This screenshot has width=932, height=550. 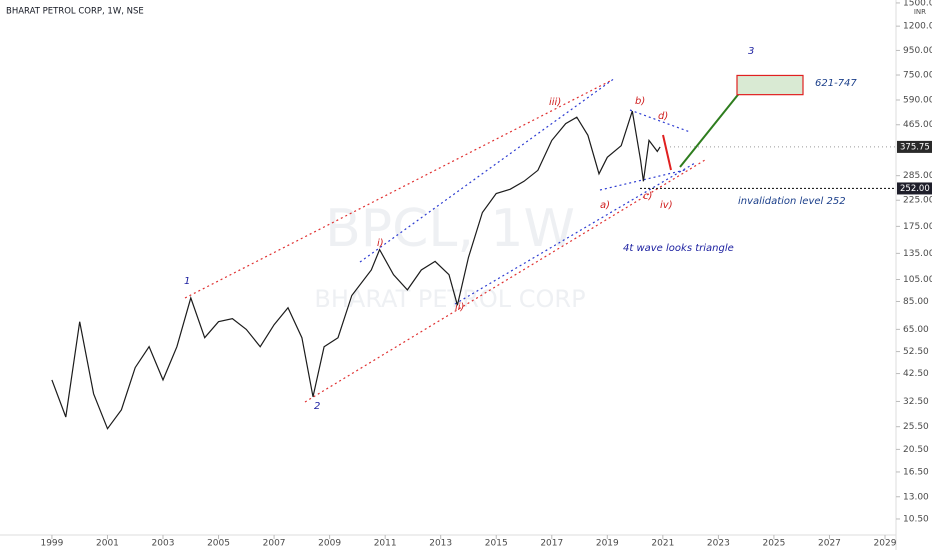 What do you see at coordinates (917, 254) in the screenshot?
I see `y-tick-label: 135.00` at bounding box center [917, 254].